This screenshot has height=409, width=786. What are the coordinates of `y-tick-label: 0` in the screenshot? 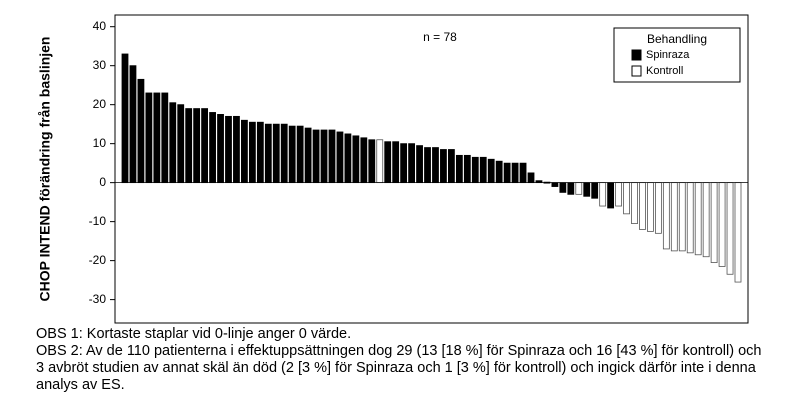 It's located at (102, 182).